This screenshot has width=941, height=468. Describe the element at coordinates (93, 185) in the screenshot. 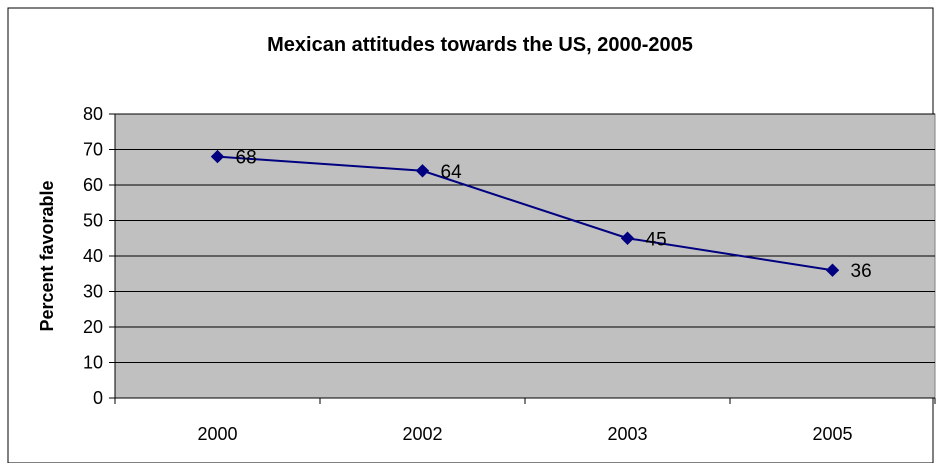

I see `y-tick-label-60: 60` at that location.